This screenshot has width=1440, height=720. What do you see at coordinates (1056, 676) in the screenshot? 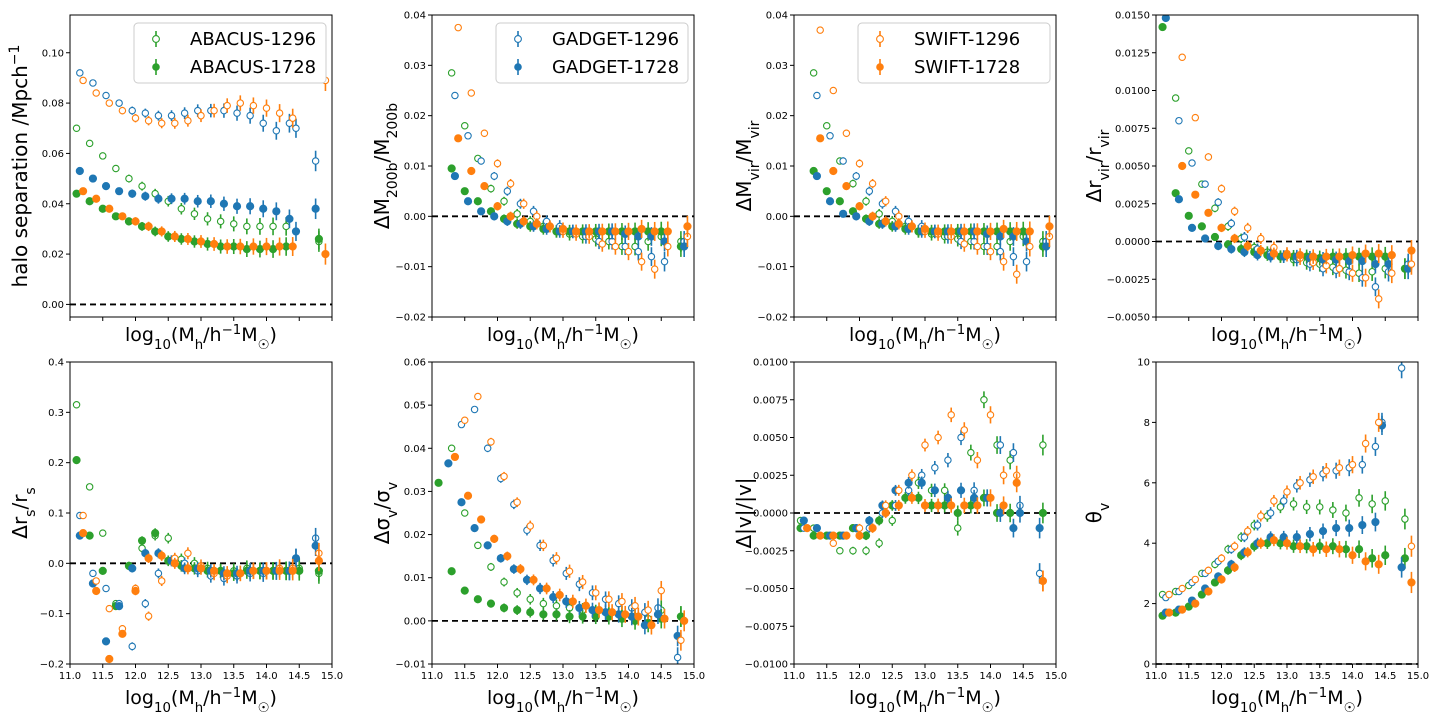
I see `x-tick-label: 15.0` at bounding box center [1056, 676].